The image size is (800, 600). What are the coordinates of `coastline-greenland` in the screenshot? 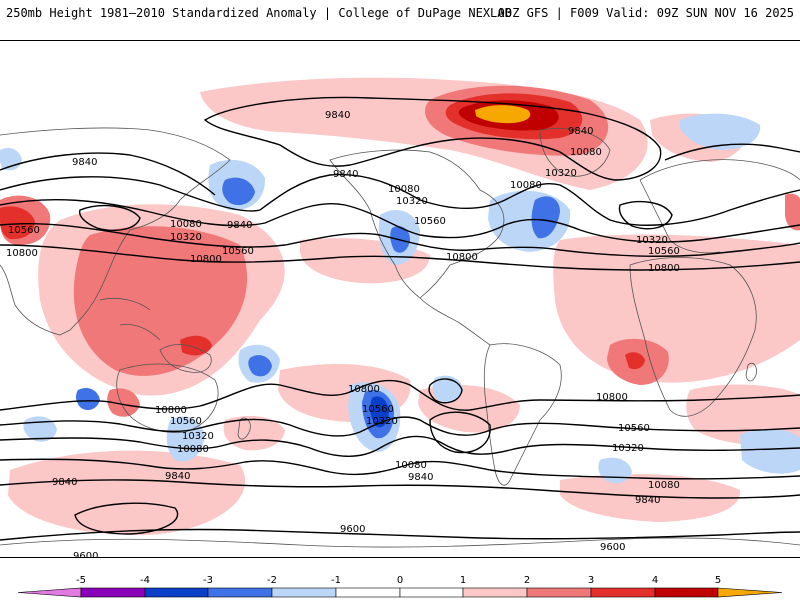 It's located at (575, 152).